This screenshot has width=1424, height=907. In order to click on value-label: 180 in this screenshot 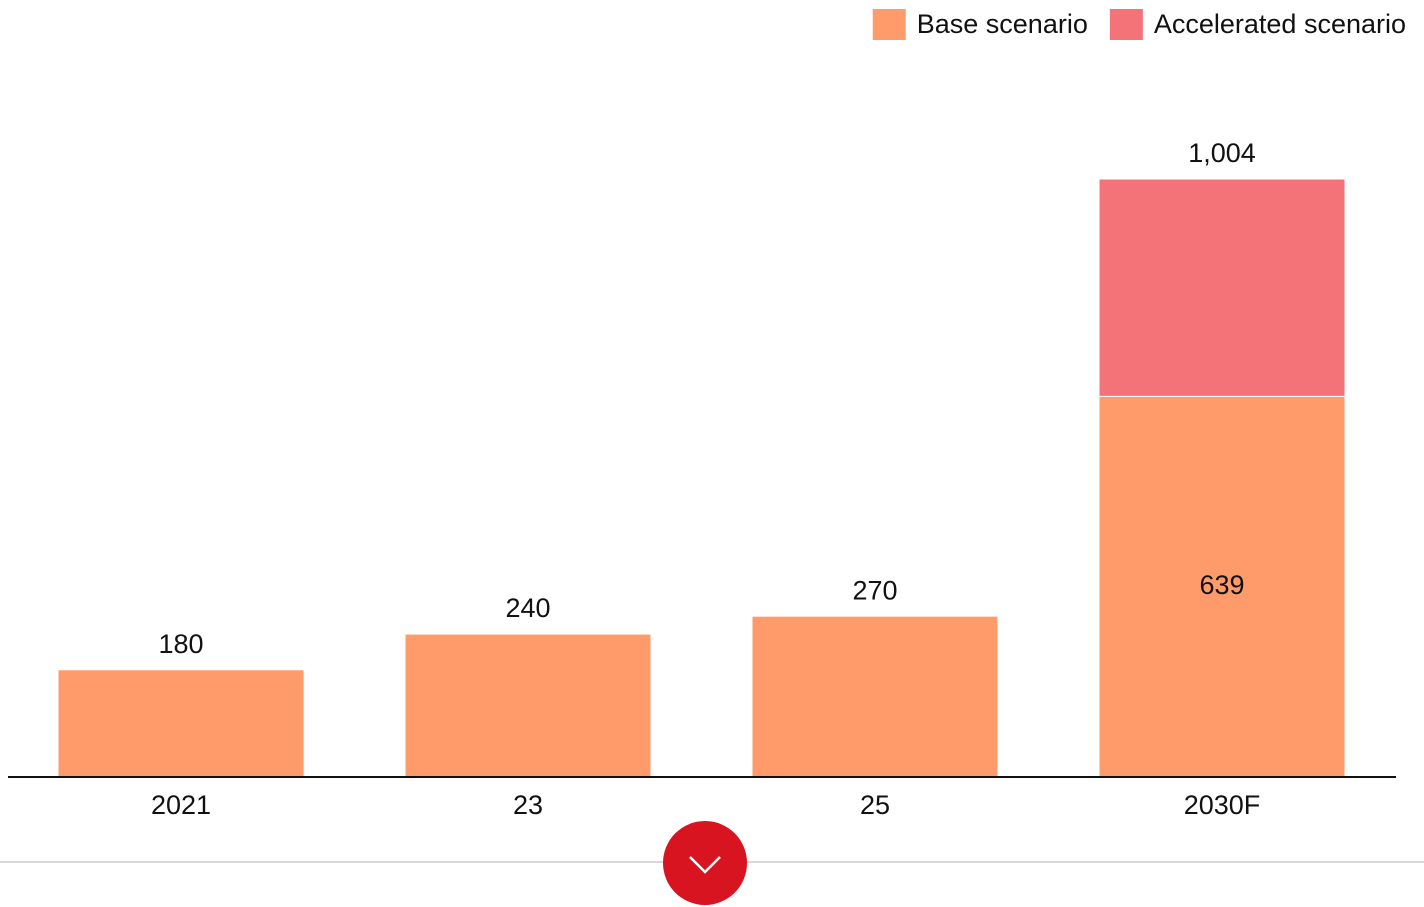, I will do `click(180, 644)`.